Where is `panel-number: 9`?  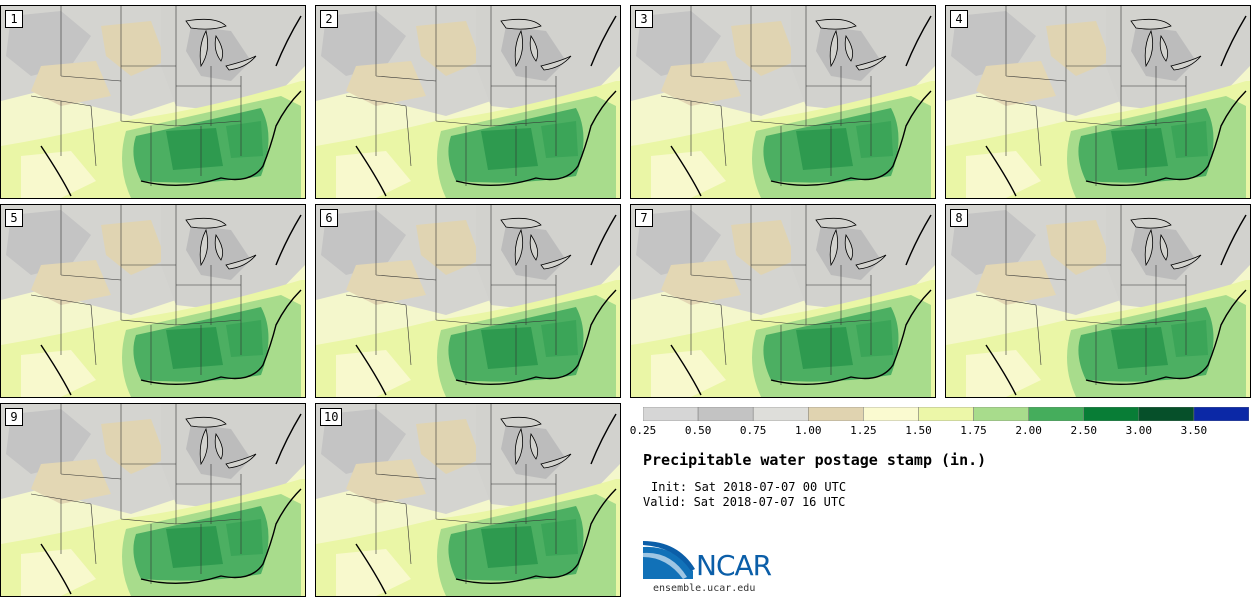 panel-number: 9 is located at coordinates (14, 417).